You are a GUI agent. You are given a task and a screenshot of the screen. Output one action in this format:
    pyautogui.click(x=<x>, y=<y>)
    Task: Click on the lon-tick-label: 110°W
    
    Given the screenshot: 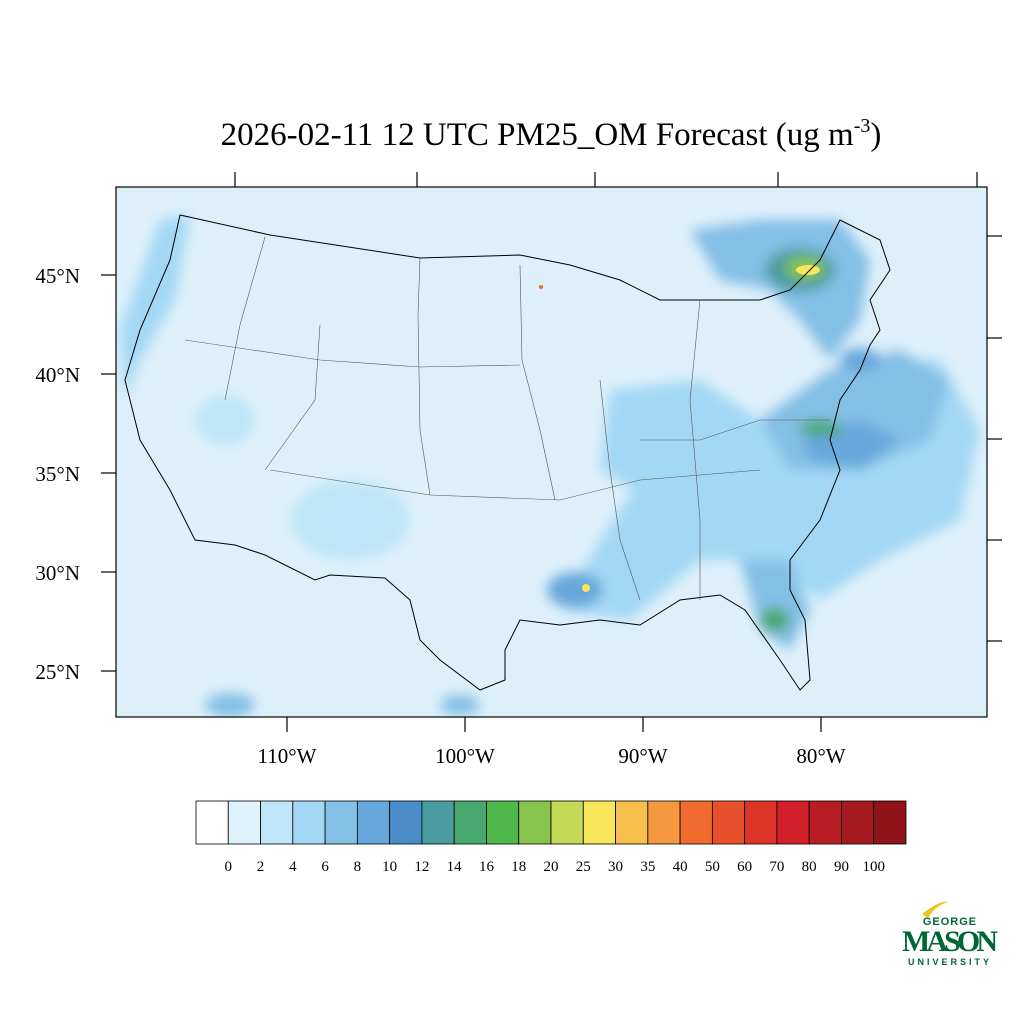 What is the action you would take?
    pyautogui.click(x=287, y=756)
    